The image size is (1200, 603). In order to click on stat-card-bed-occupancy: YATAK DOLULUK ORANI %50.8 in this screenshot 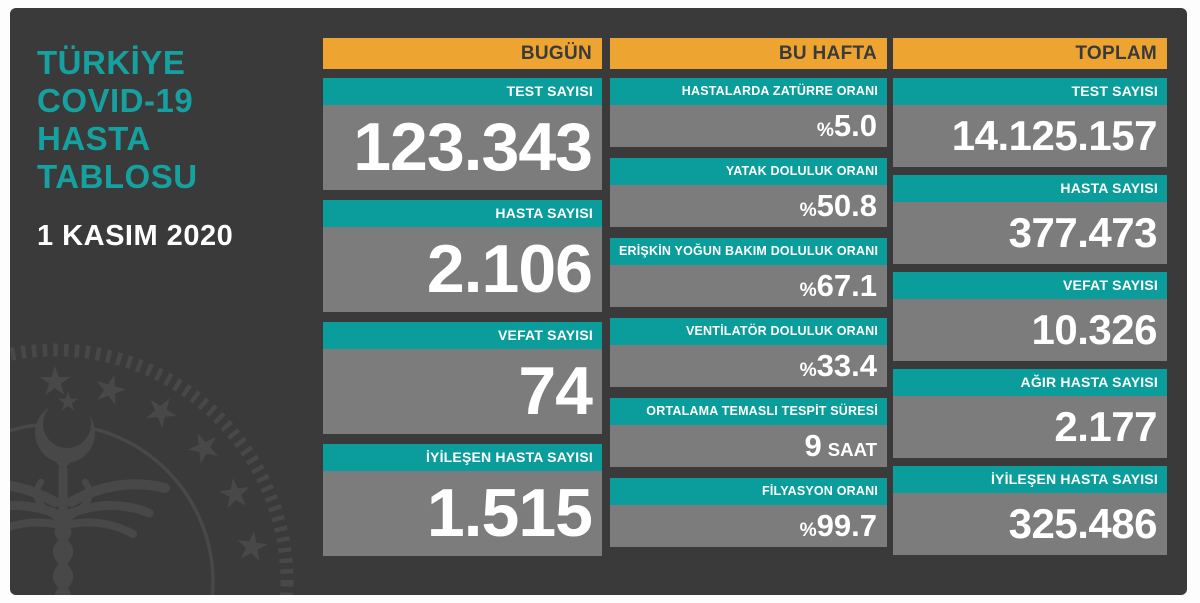, I will do `click(748, 192)`.